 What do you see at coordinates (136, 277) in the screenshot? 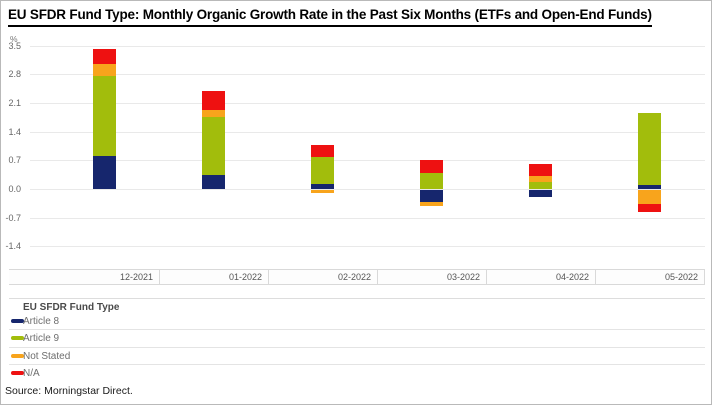
I see `x-tick-label: 12-2021` at bounding box center [136, 277].